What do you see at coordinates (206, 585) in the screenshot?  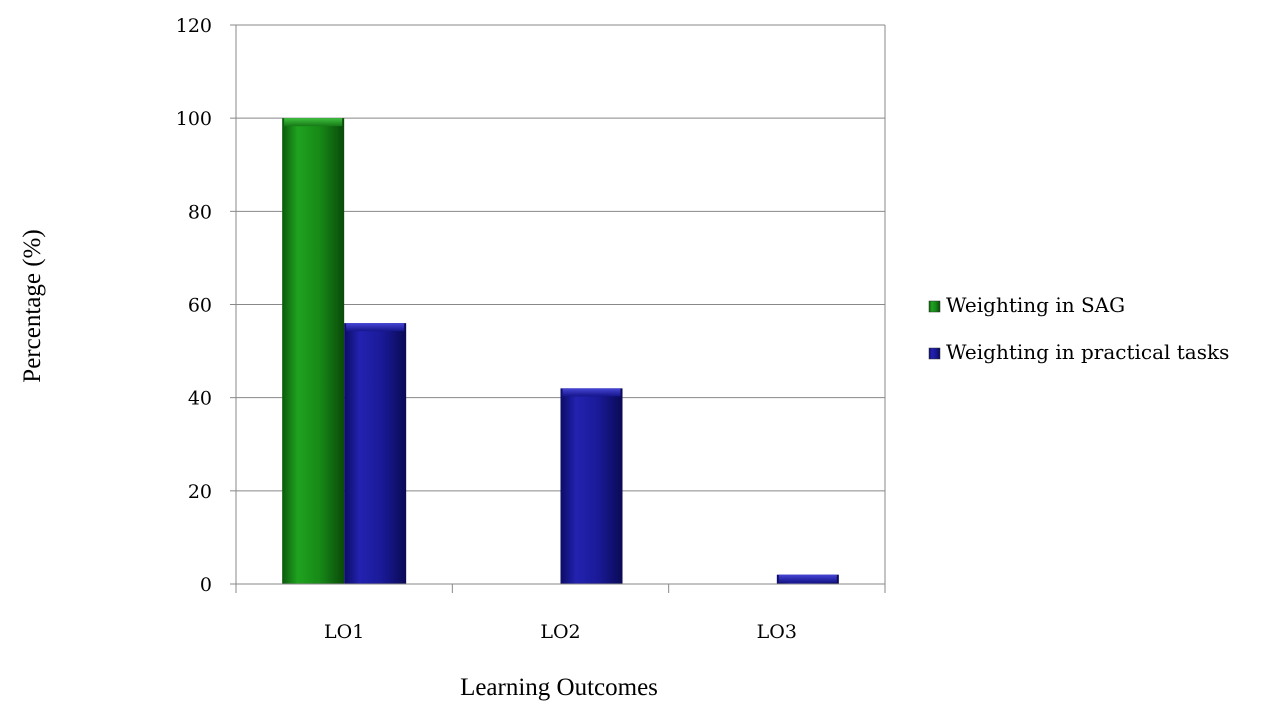 I see `y-tick-label: 0` at bounding box center [206, 585].